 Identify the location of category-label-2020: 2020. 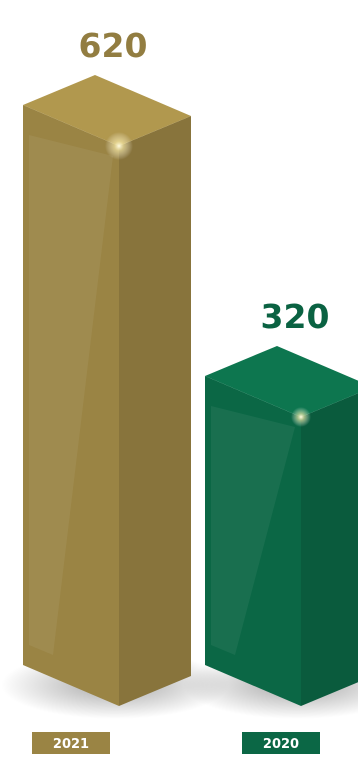
(281, 744).